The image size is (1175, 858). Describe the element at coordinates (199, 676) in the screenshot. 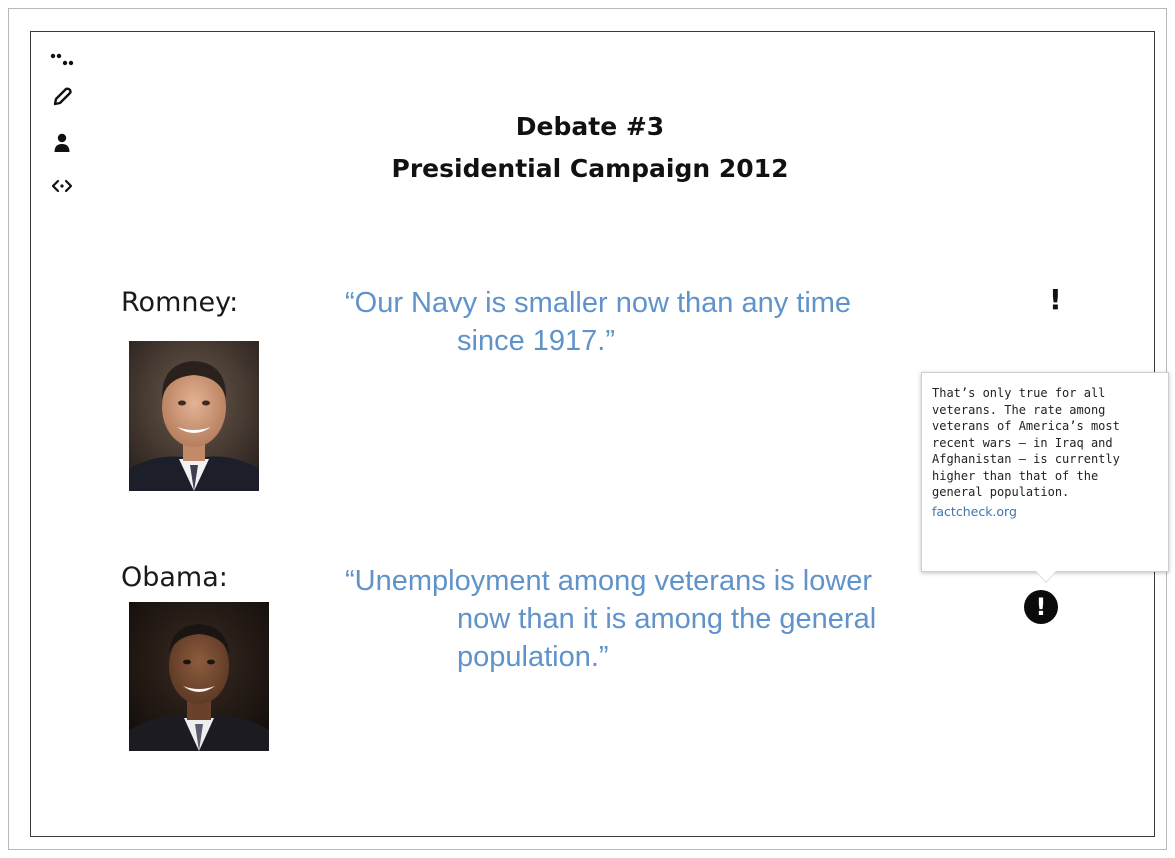

I see `obama-photo` at that location.